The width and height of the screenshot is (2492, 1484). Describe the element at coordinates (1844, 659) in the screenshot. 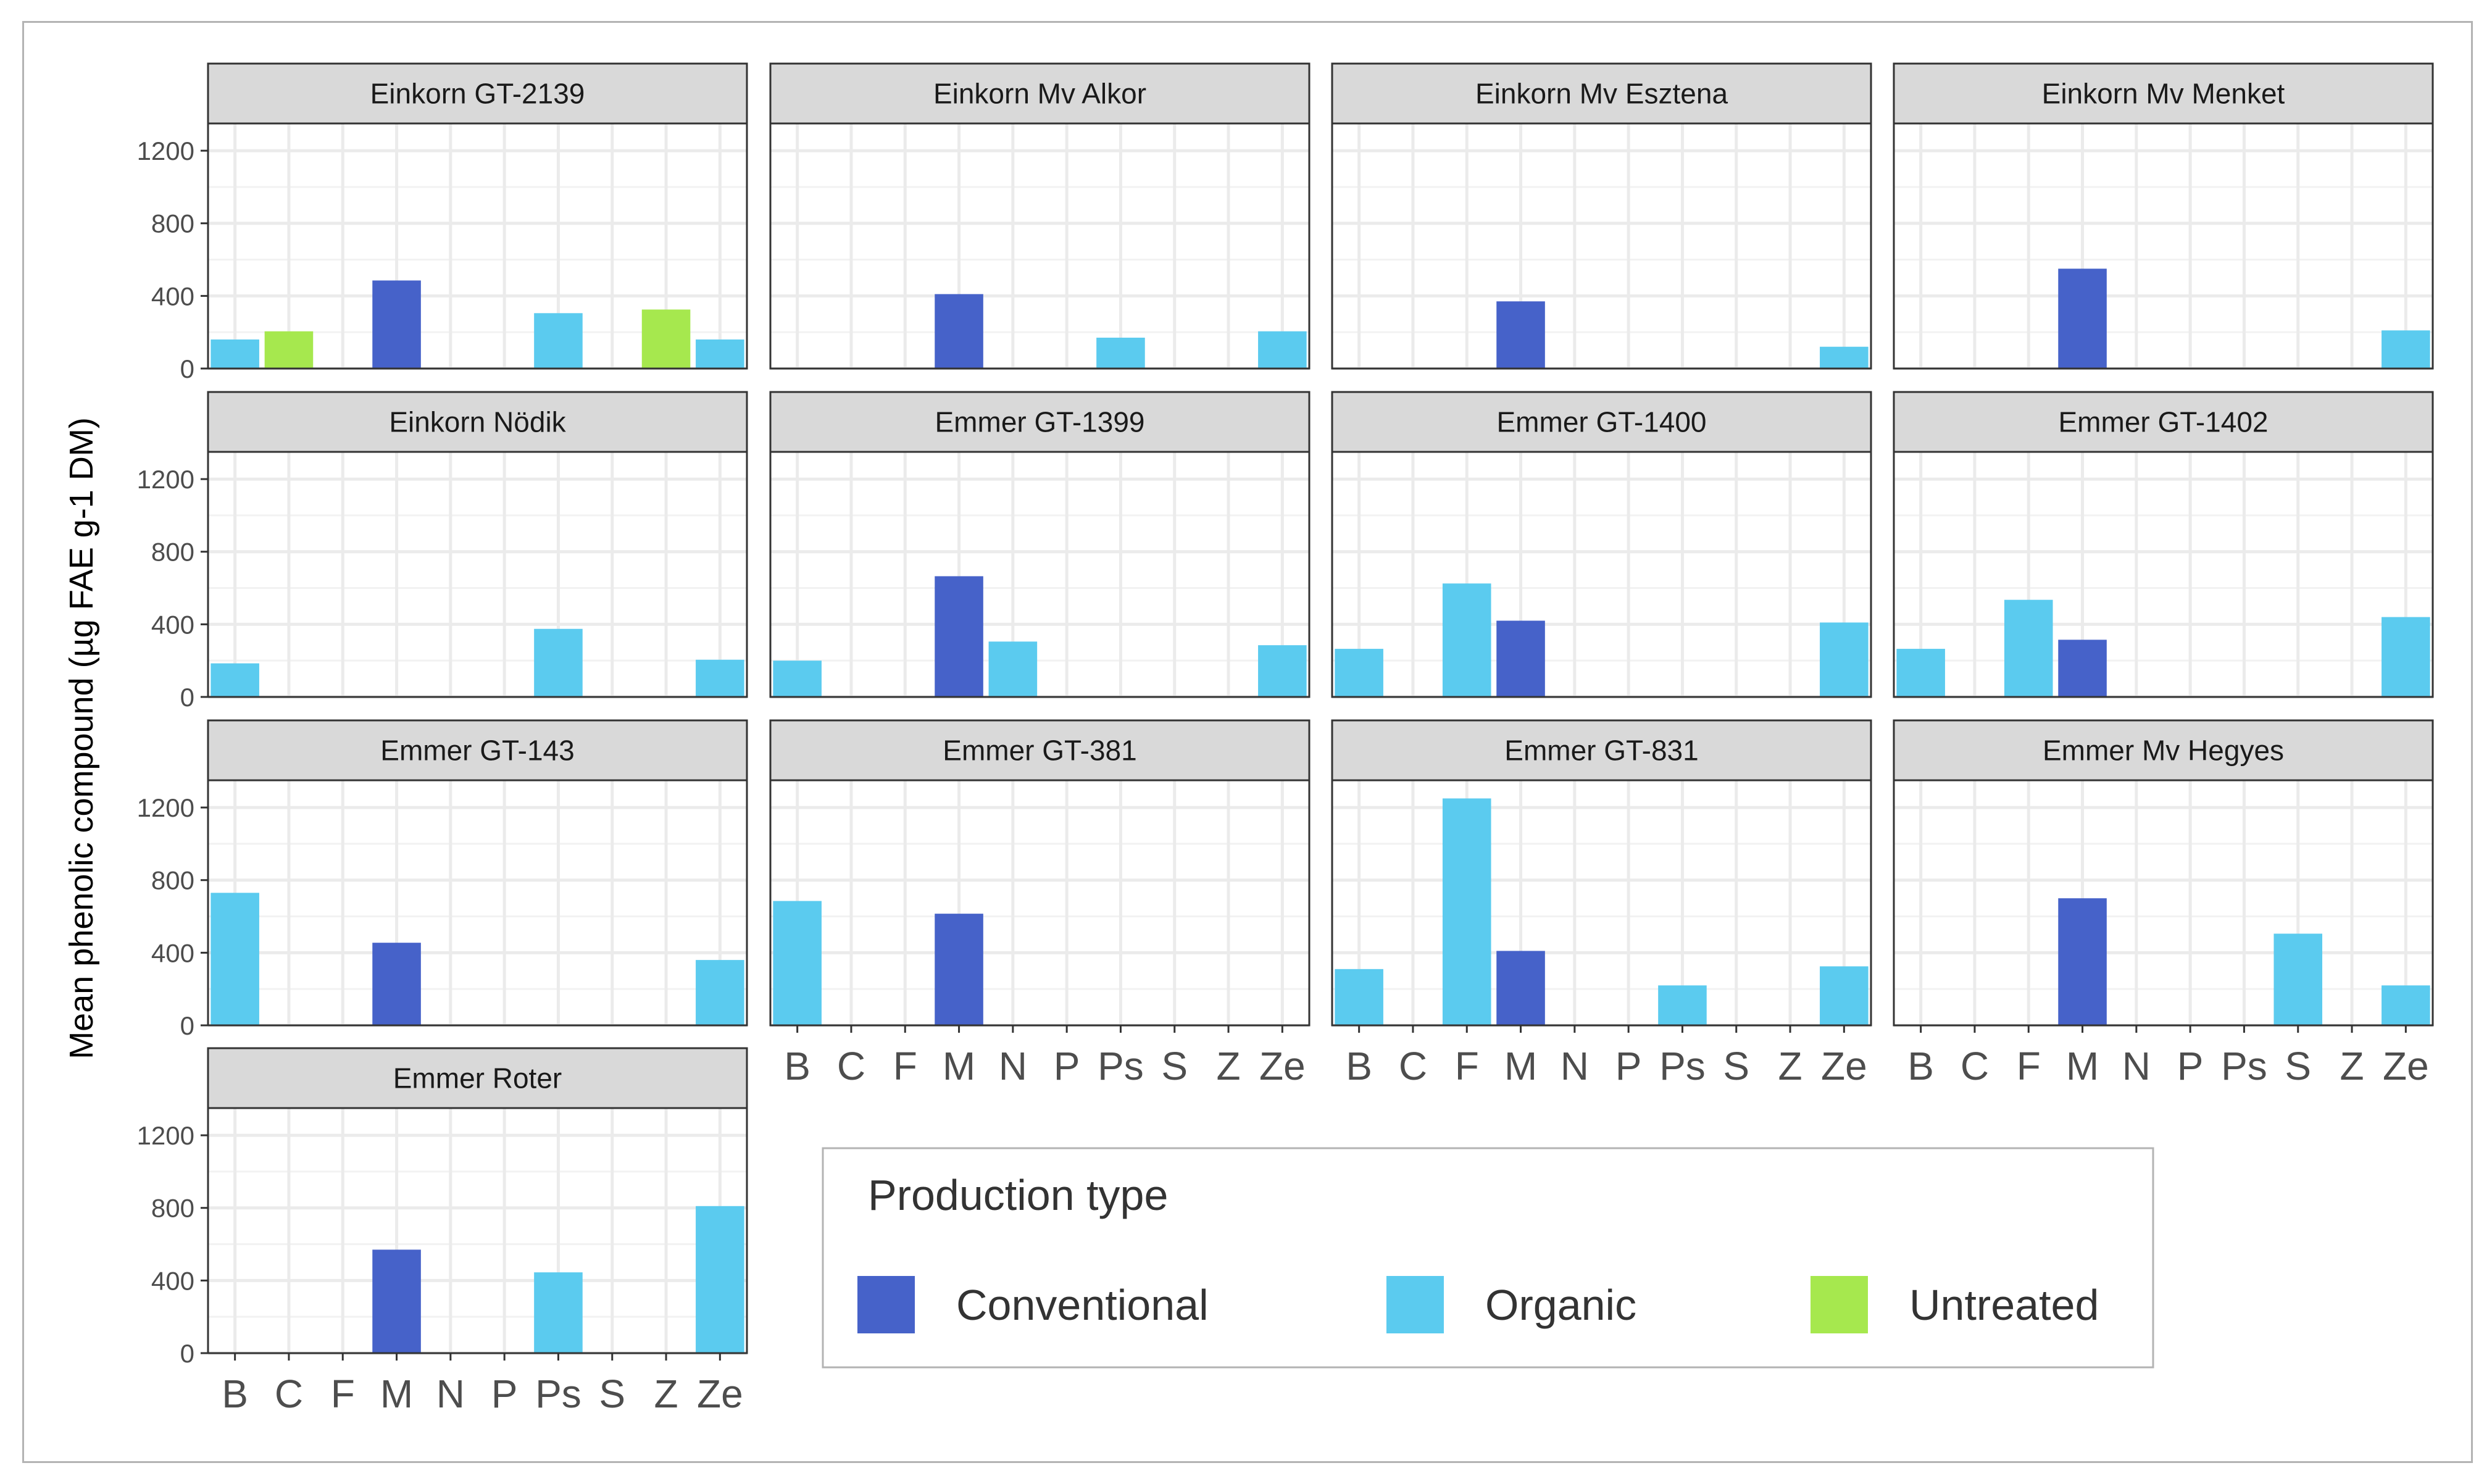

I see `bar-emmer-gt-1400-ze` at that location.